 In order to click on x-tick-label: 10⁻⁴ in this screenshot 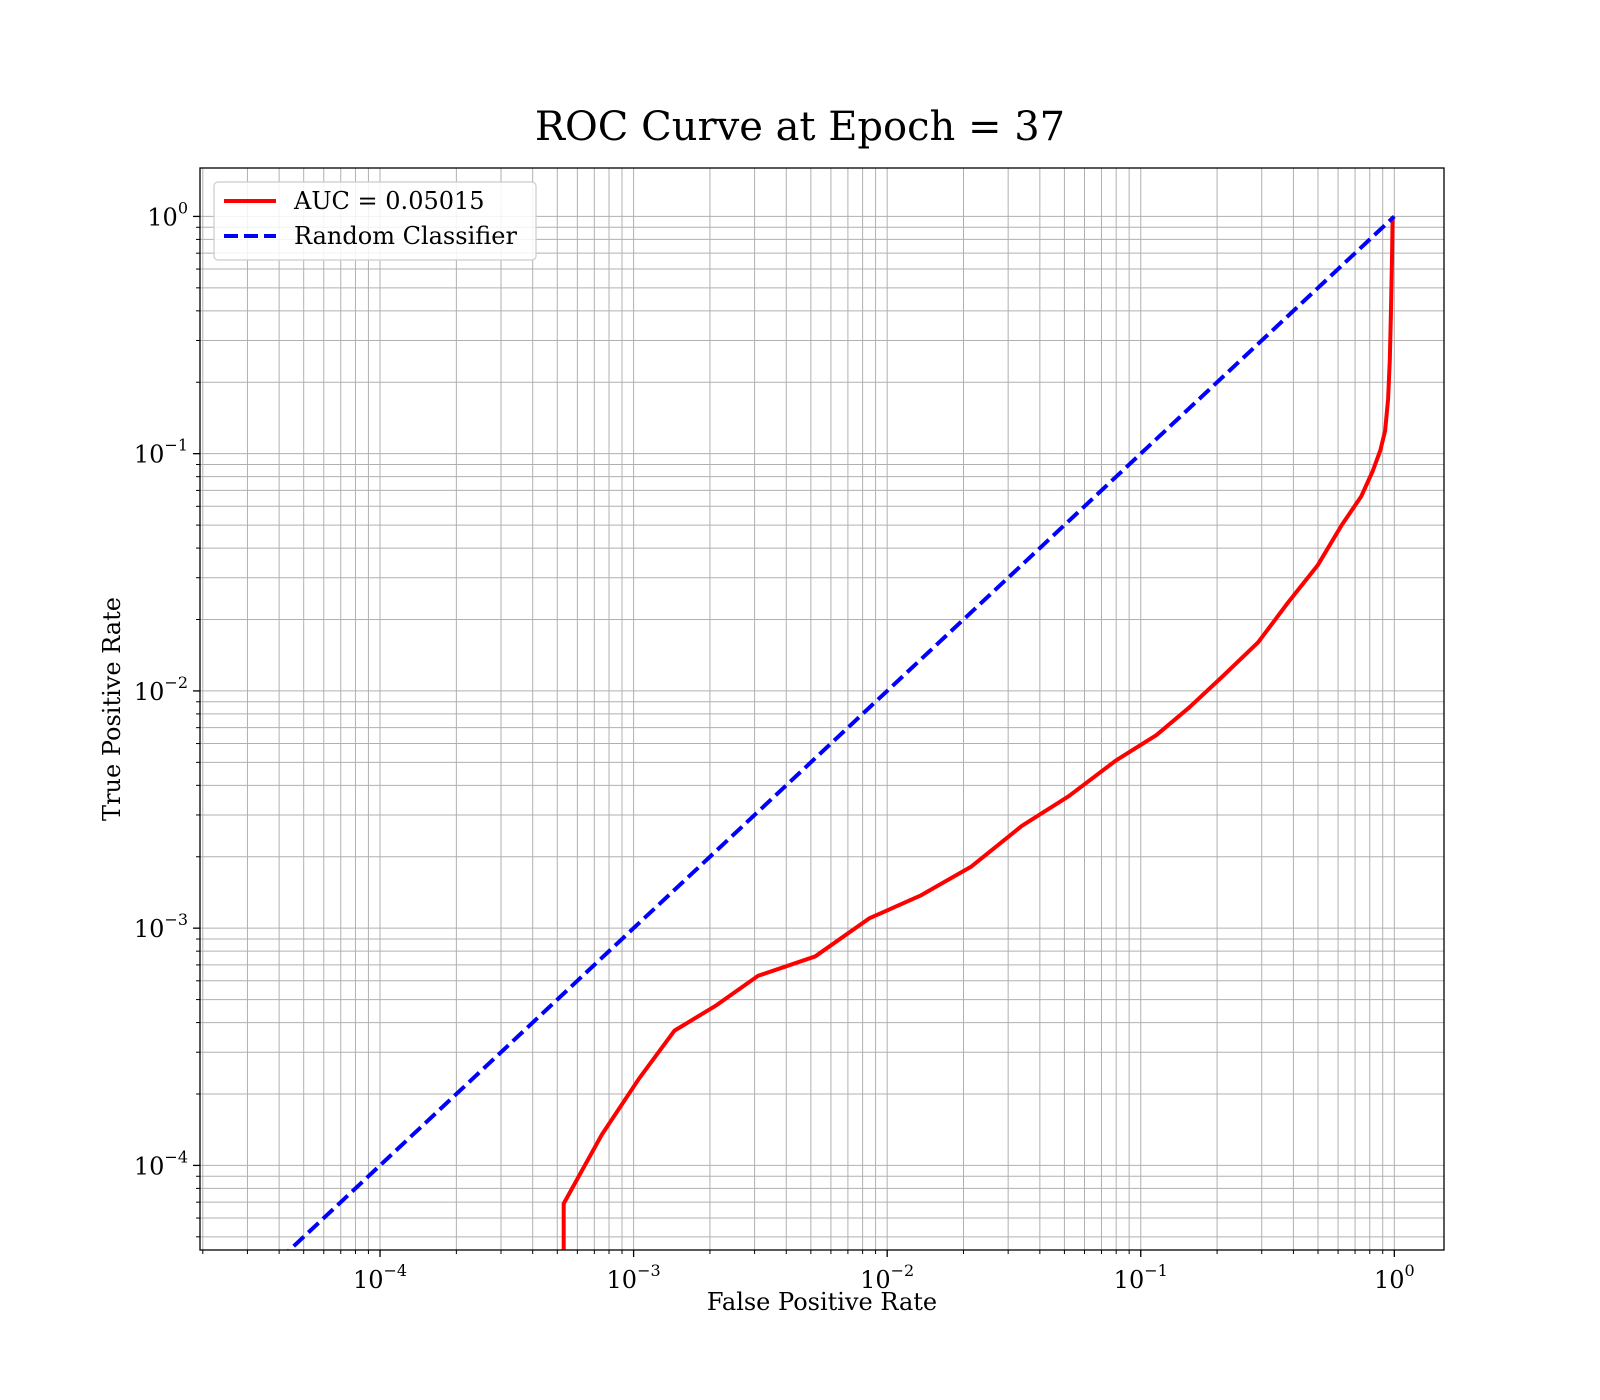, I will do `click(380, 1277)`.